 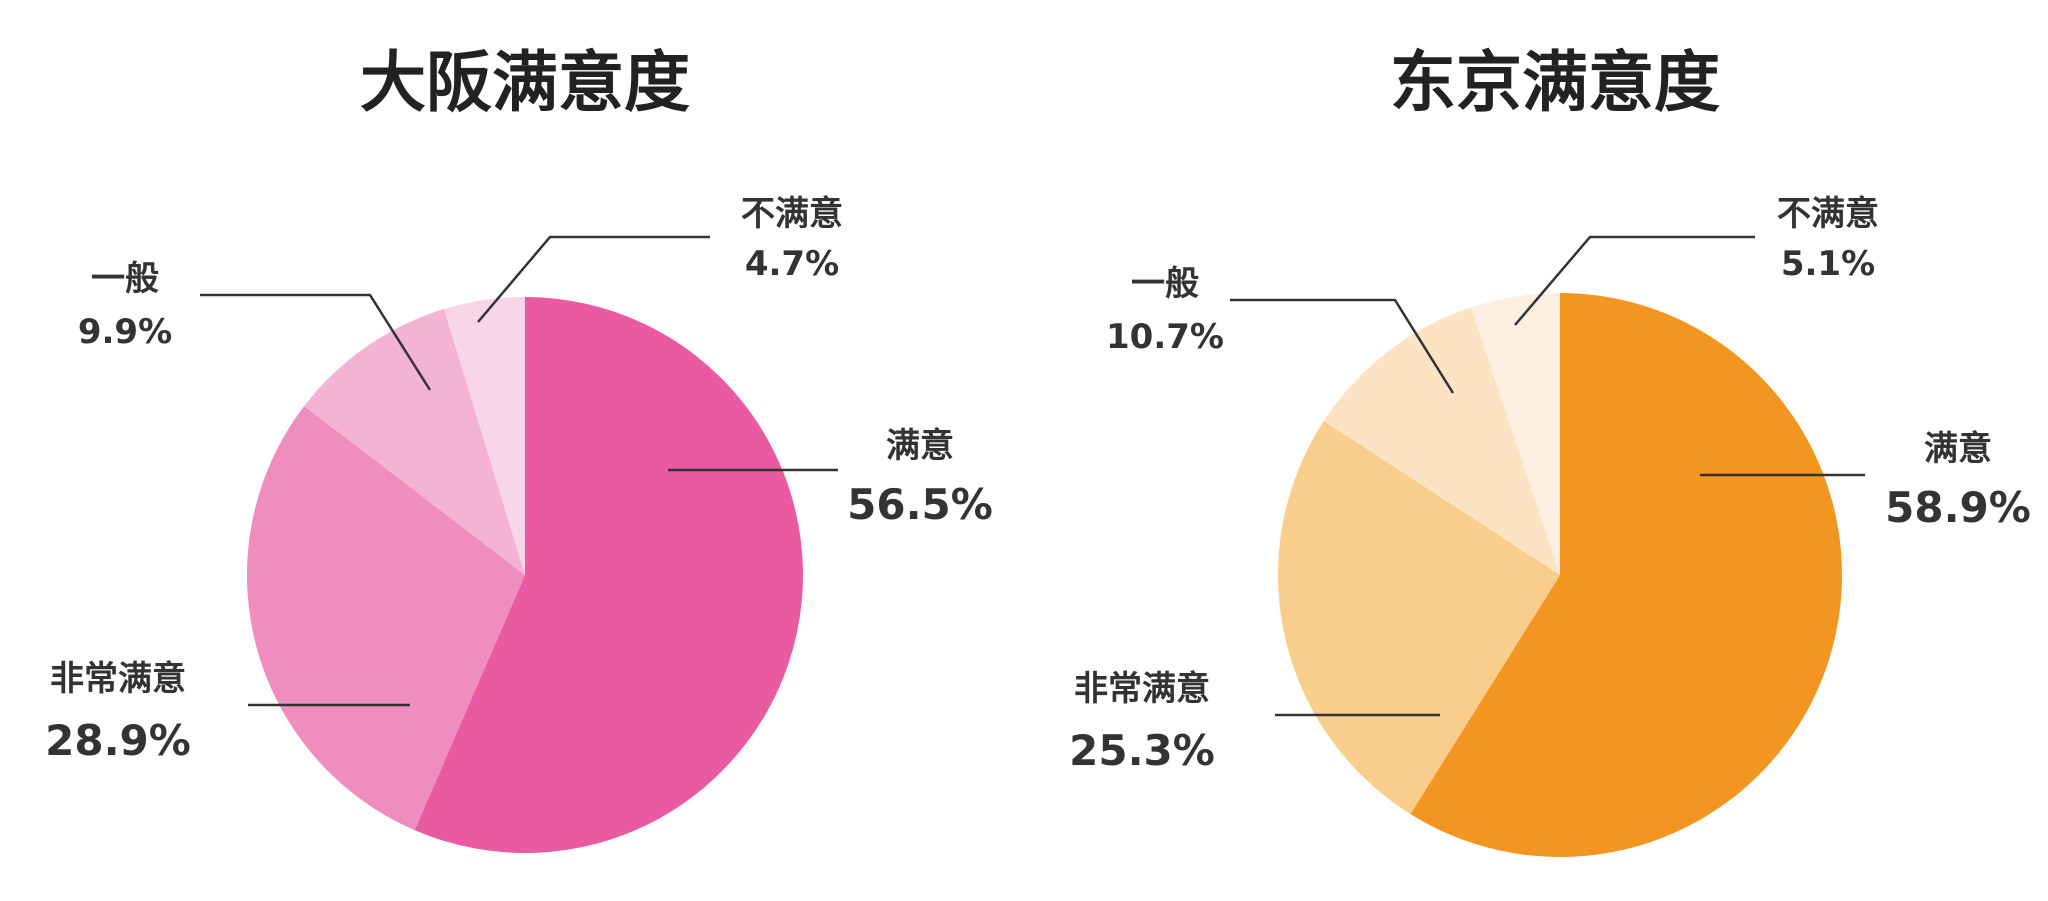 I want to click on label-name-dissatisfied-osaka: 不满意, so click(x=792, y=214).